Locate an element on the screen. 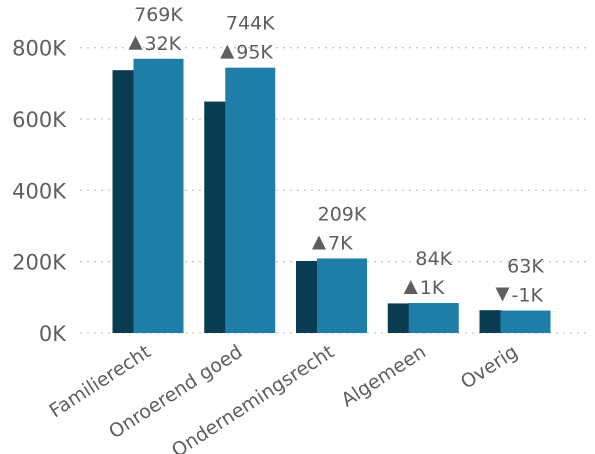 This screenshot has height=454, width=595. change-label: -1K is located at coordinates (528, 296).